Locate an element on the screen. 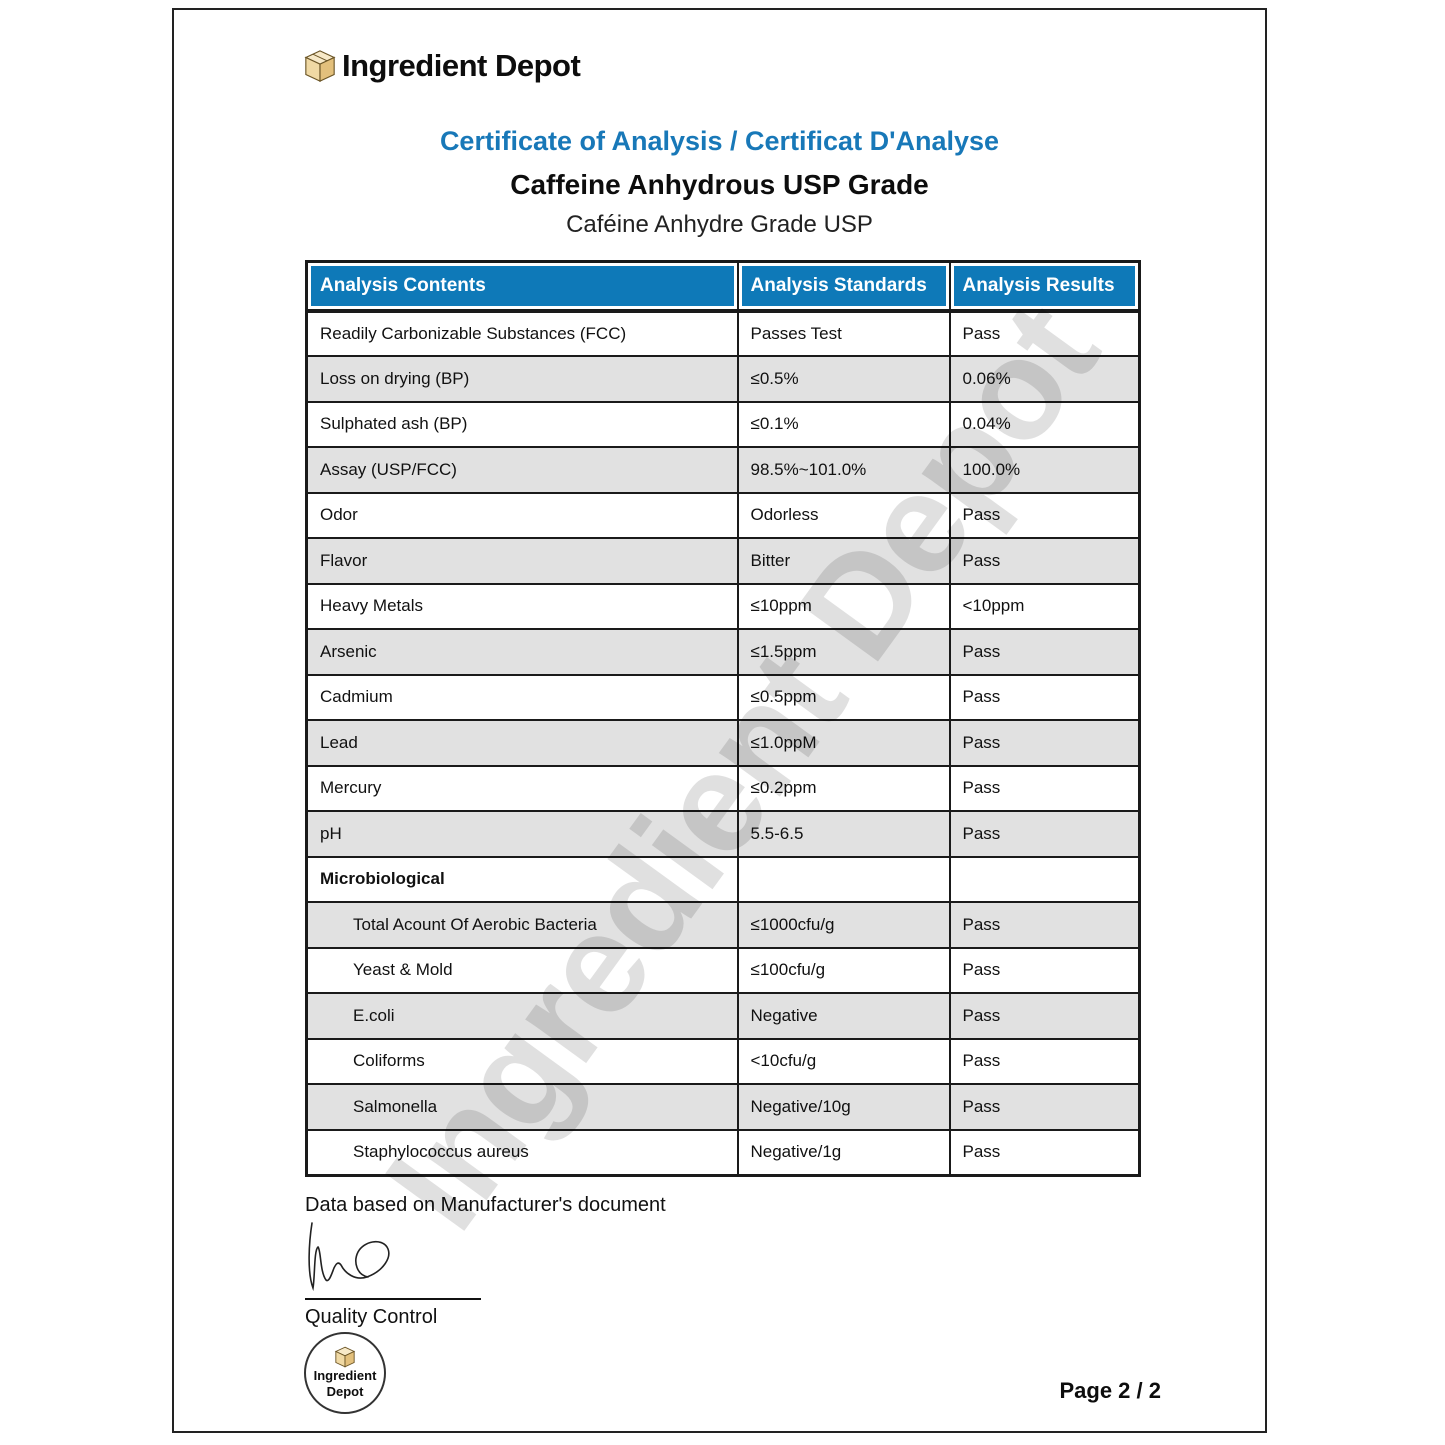 Image resolution: width=1445 pixels, height=1445 pixels. stamp-brand-line1: Ingredient is located at coordinates (345, 1376).